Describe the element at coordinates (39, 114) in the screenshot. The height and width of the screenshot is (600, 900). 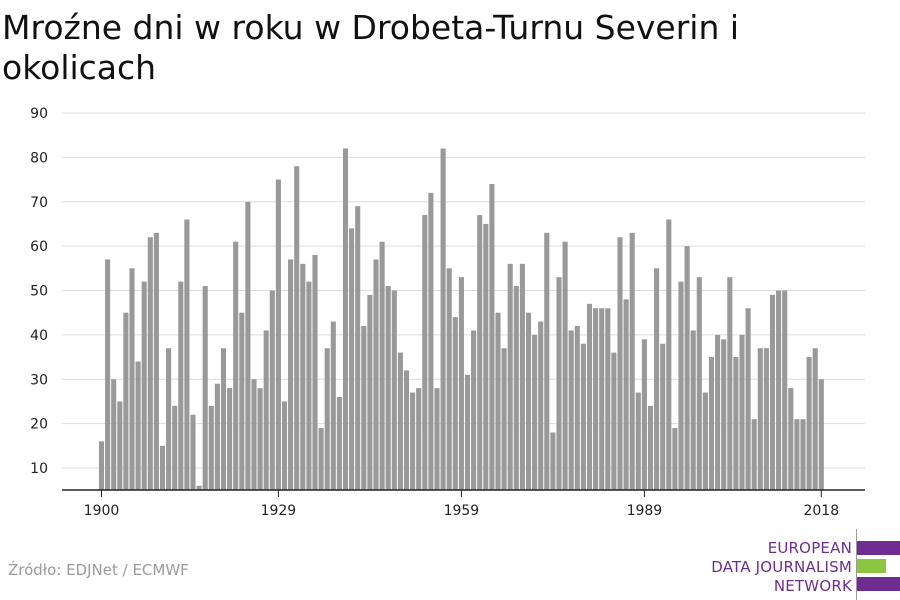
I see `y-tick-label: 90` at that location.